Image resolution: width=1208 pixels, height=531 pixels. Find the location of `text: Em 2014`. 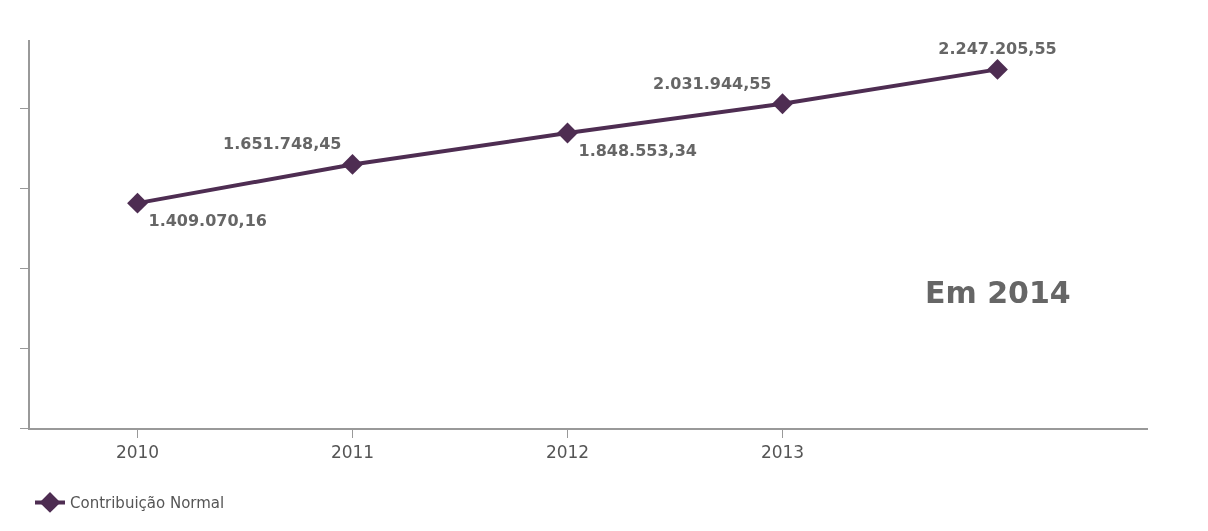

text: Em 2014 is located at coordinates (998, 292).